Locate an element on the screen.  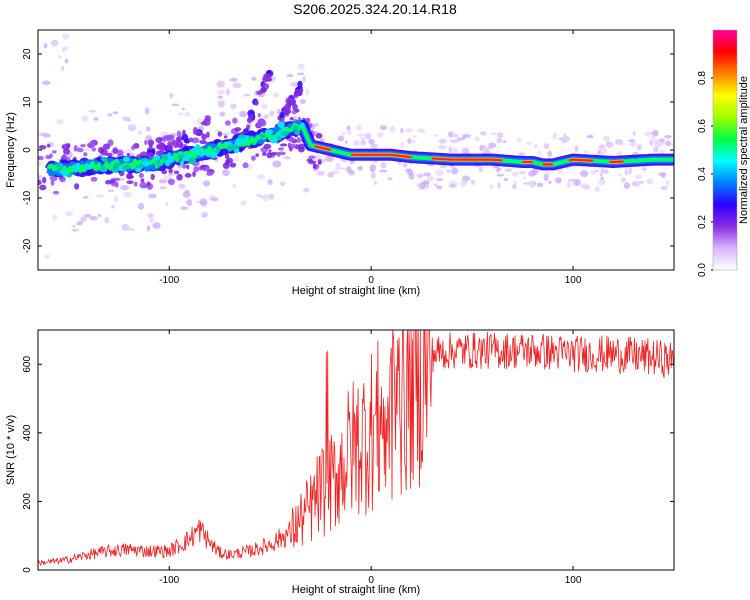
y-tick-label: 10 is located at coordinates (27, 102).